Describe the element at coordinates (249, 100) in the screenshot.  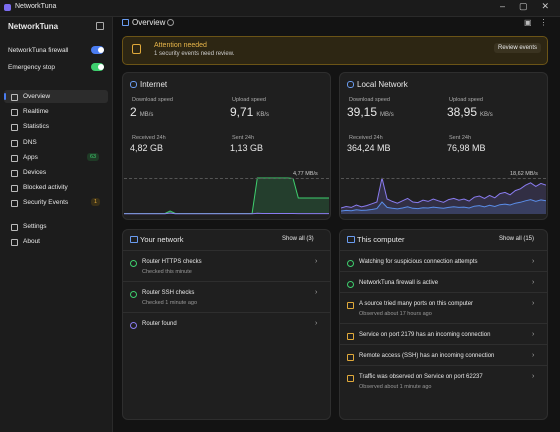
I see `stat-label: Upload speed` at that location.